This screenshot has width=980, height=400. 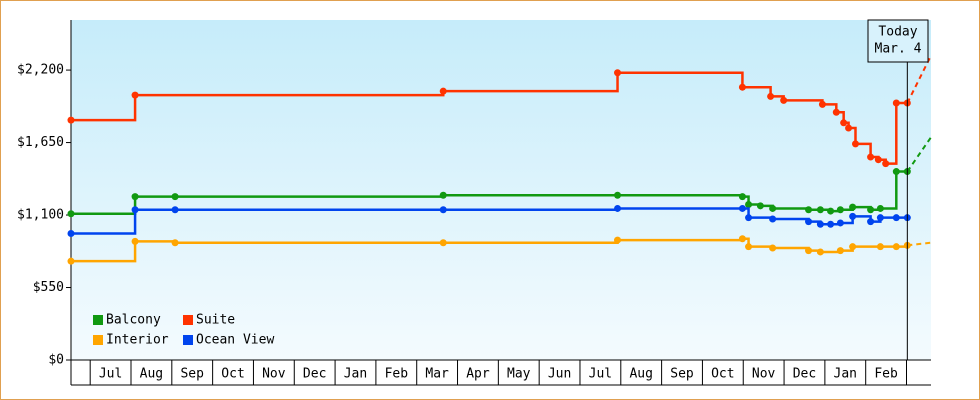 I want to click on legend-label: Balcony, so click(x=133, y=320).